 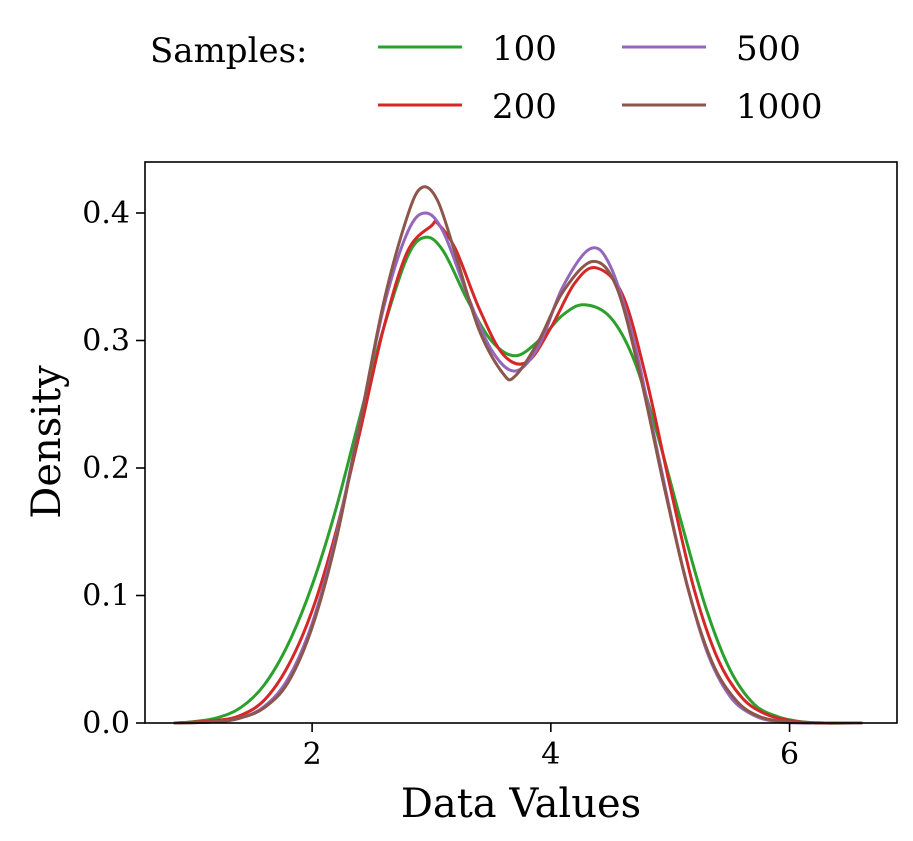 What do you see at coordinates (524, 49) in the screenshot?
I see `legend-label-100: 100` at bounding box center [524, 49].